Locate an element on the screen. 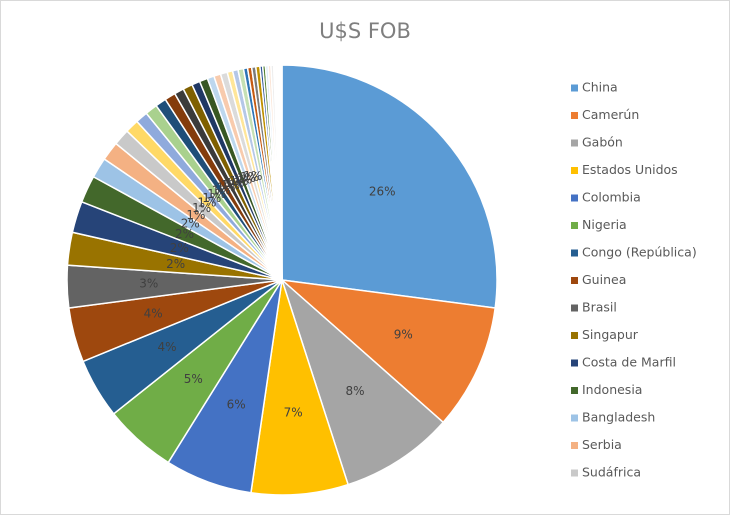  data-label: 26% is located at coordinates (382, 192).